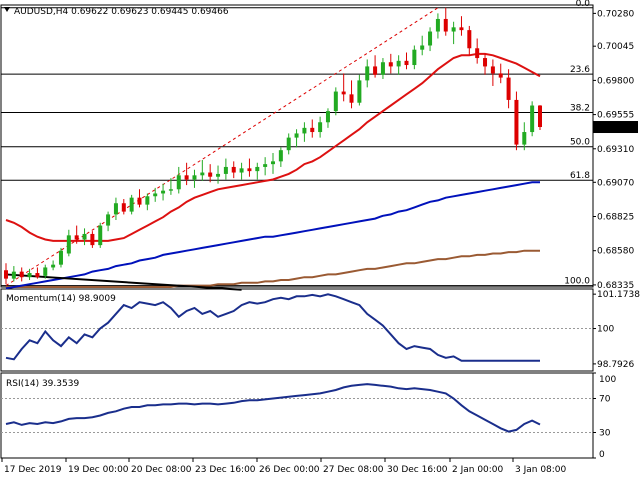  Describe the element at coordinates (602, 455) in the screenshot. I see `rsi-tick-label: 0` at that location.